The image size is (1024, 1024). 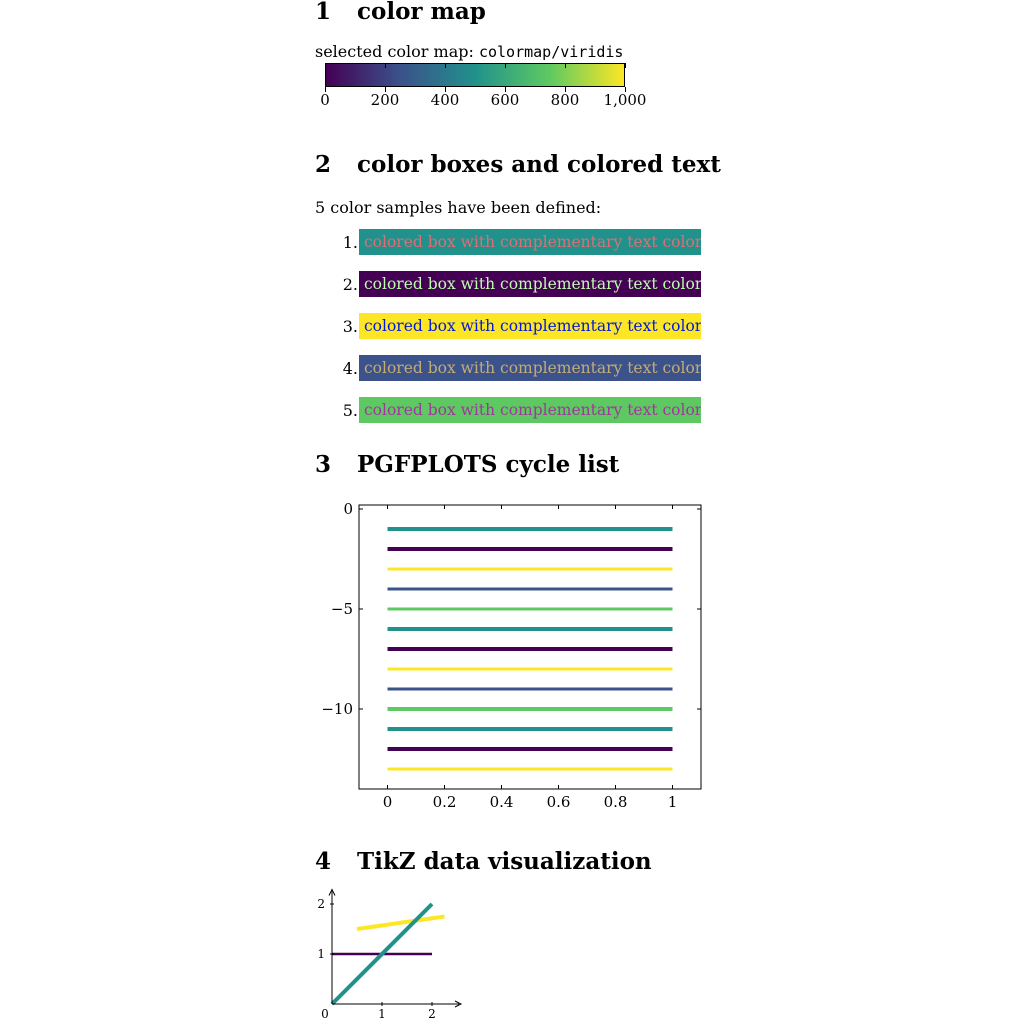 I want to click on sample-number: 2., so click(x=350, y=284).